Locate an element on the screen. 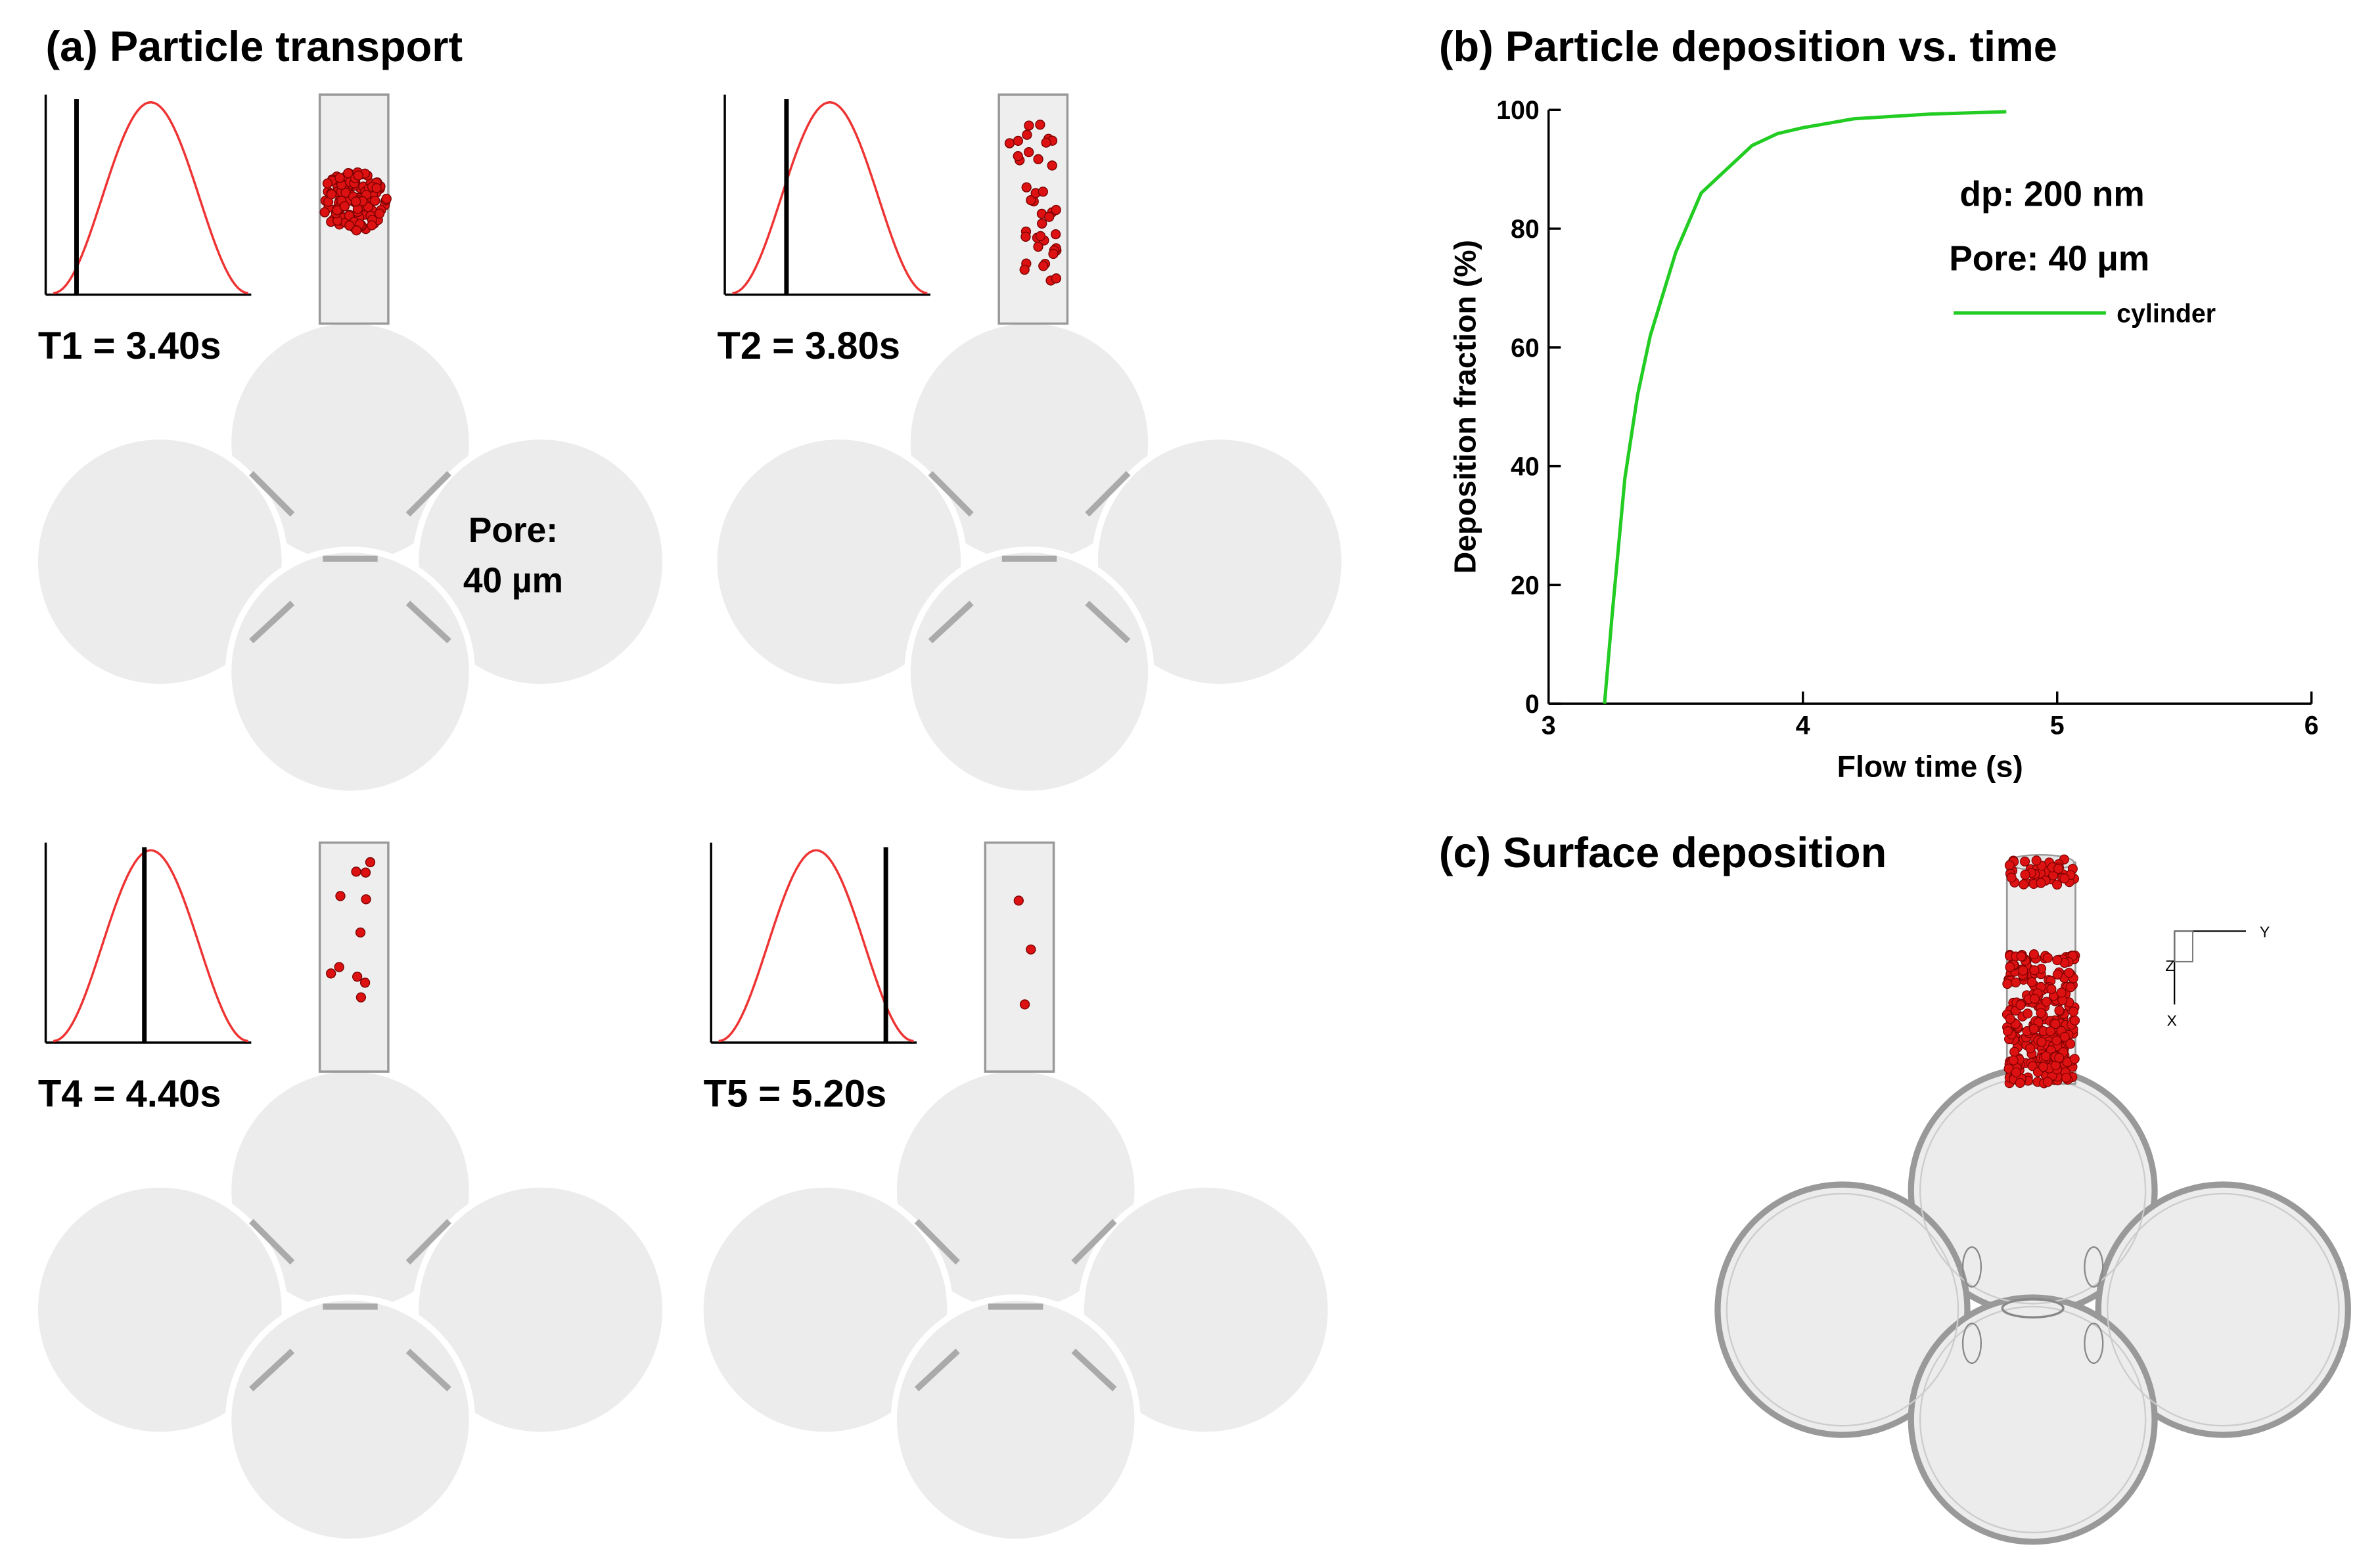 This screenshot has width=2380, height=1557. transport-snapshot: T4 = 4.40s is located at coordinates (350, 1193).